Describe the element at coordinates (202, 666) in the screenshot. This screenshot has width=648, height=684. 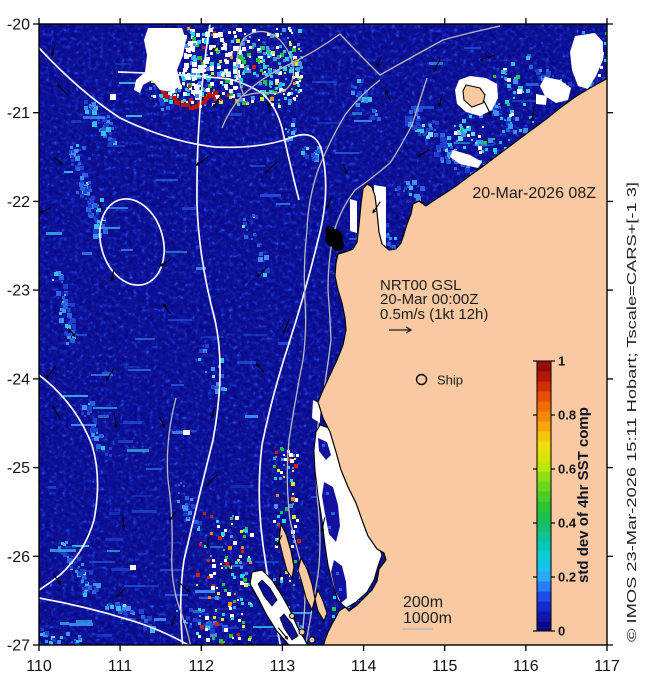
I see `svg-text: 112` at that location.